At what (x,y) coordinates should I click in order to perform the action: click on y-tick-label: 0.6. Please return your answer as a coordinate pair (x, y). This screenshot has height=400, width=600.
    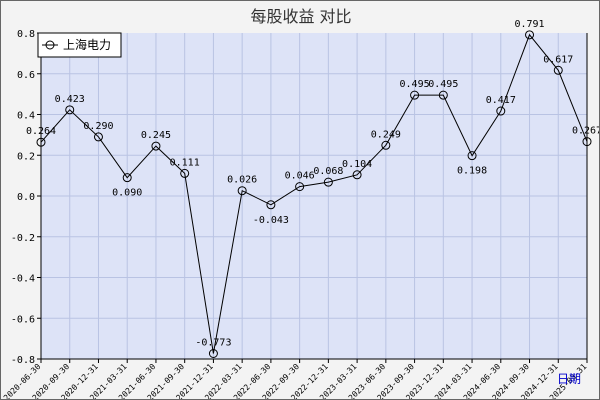
    Looking at the image, I should click on (26, 75).